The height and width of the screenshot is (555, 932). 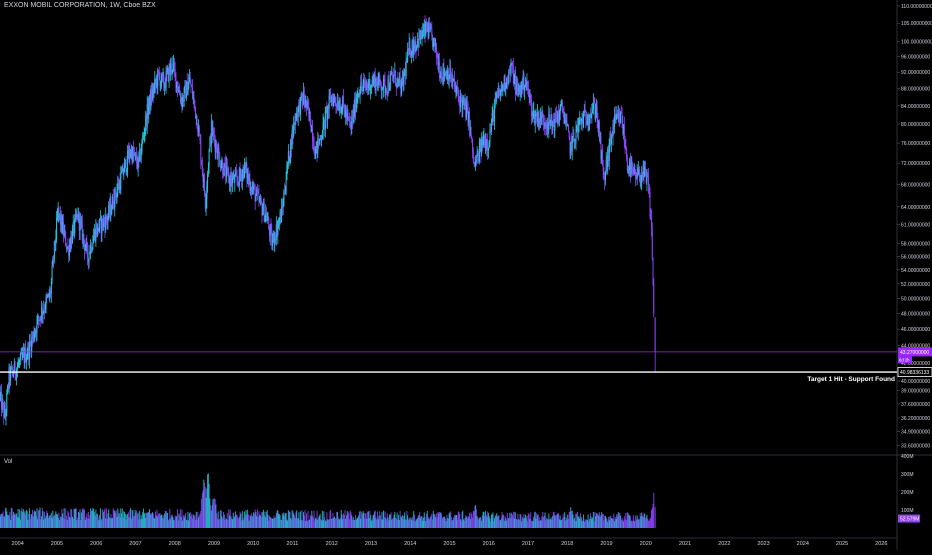 What do you see at coordinates (18, 544) in the screenshot?
I see `x-tick-label: 2004` at bounding box center [18, 544].